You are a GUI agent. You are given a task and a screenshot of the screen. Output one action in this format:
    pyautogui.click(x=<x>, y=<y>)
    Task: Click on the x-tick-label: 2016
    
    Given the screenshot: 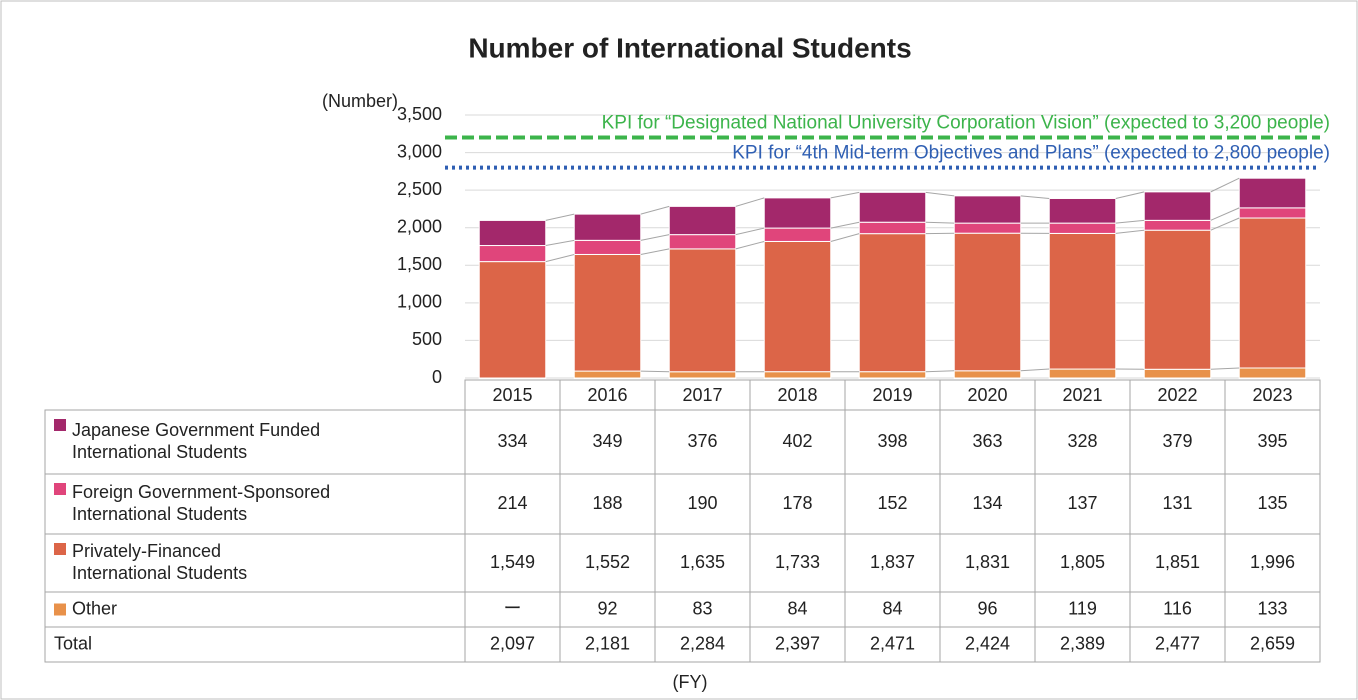 What is the action you would take?
    pyautogui.click(x=607, y=395)
    